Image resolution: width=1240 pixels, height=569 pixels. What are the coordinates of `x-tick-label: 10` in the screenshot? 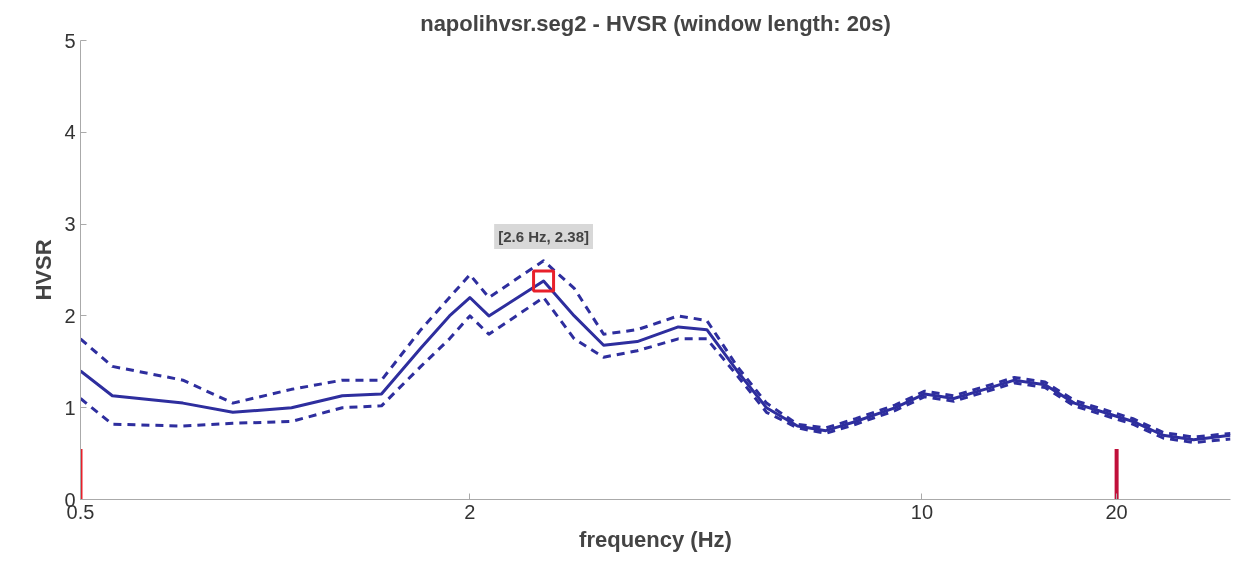 It's located at (922, 511).